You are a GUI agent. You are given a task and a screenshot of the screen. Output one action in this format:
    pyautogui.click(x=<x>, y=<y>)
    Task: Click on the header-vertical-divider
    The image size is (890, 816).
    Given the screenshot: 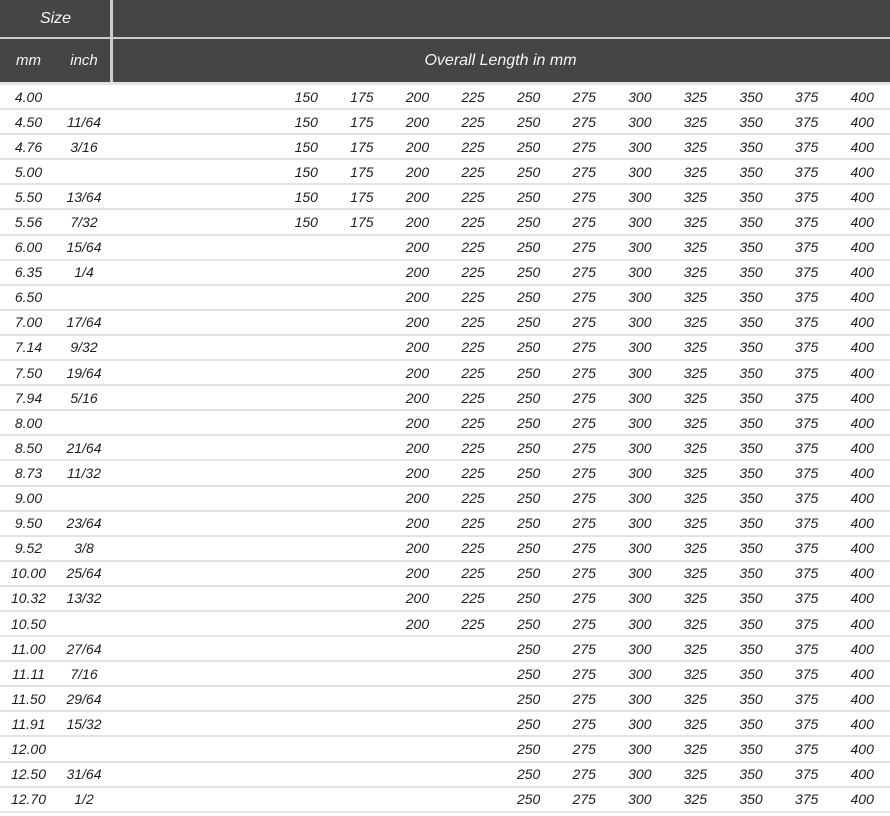 What is the action you would take?
    pyautogui.click(x=111, y=41)
    